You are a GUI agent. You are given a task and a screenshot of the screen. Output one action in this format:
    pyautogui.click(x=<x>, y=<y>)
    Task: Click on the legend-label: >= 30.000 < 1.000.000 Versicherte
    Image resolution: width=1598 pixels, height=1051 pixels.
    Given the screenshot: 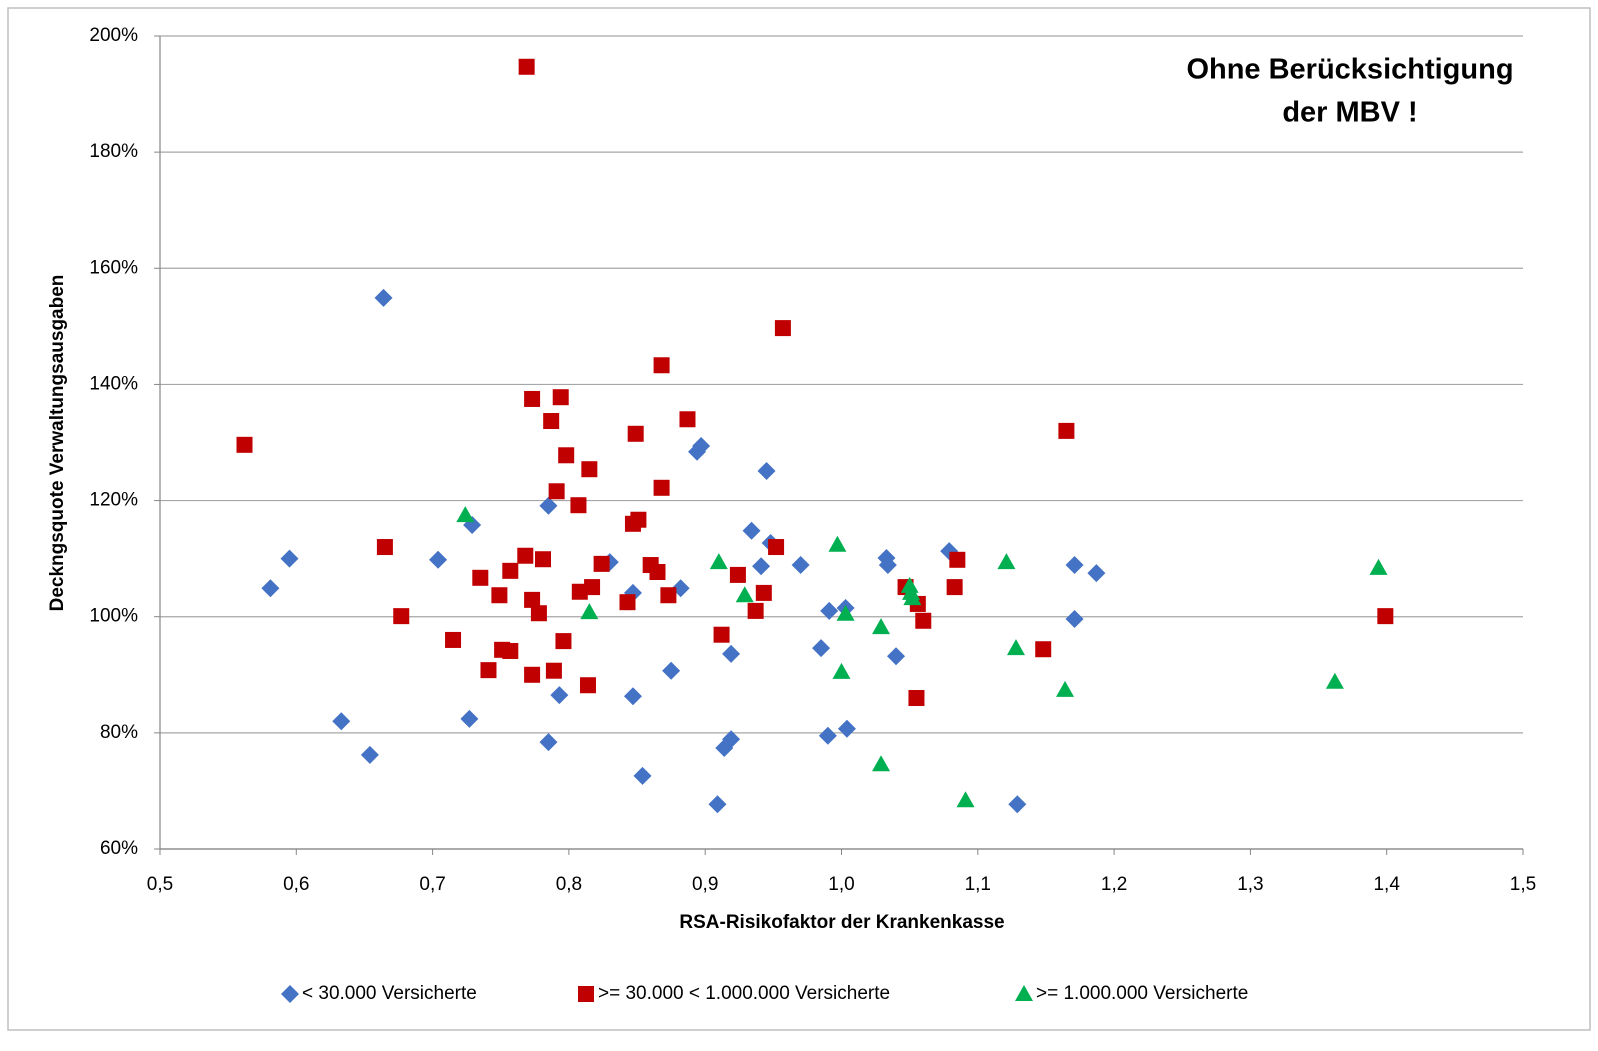 What is the action you would take?
    pyautogui.click(x=744, y=993)
    